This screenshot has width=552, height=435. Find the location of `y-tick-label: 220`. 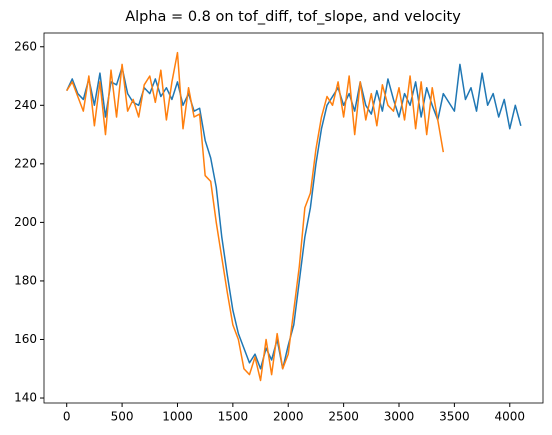

y-tick-label: 220 is located at coordinates (25, 163).